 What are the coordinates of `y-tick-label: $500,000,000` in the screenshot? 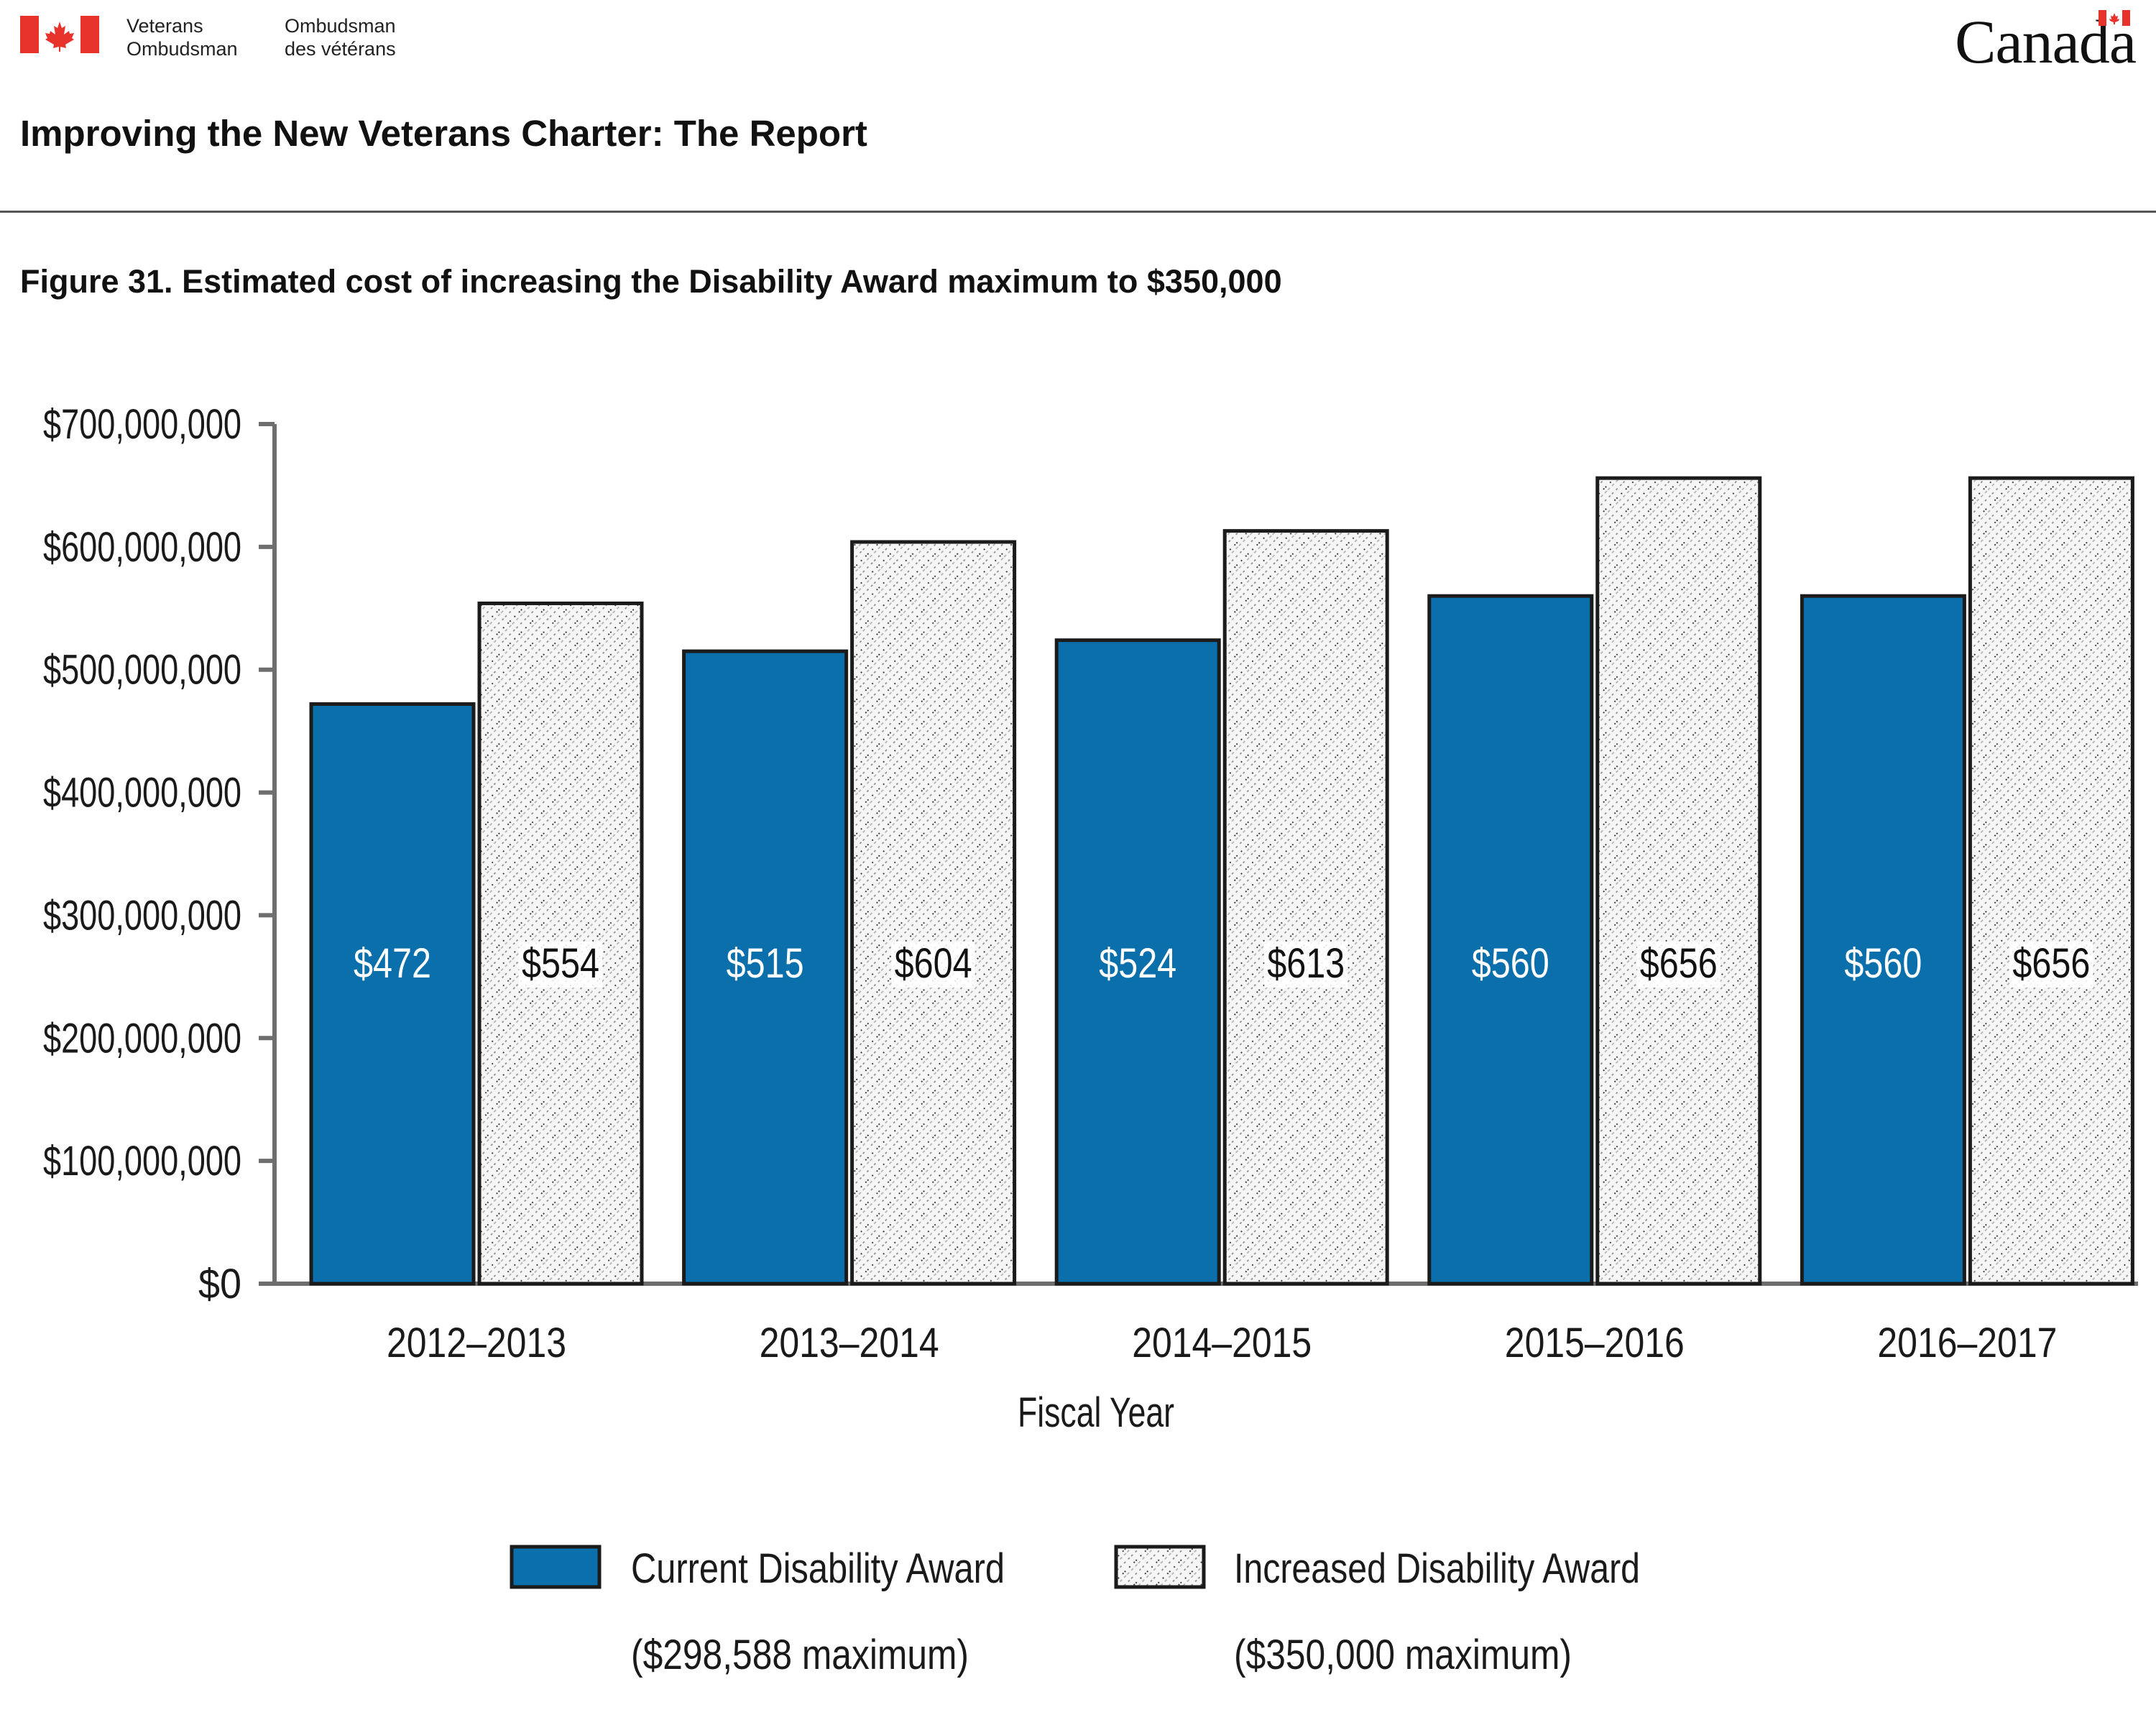 It's located at (142, 670).